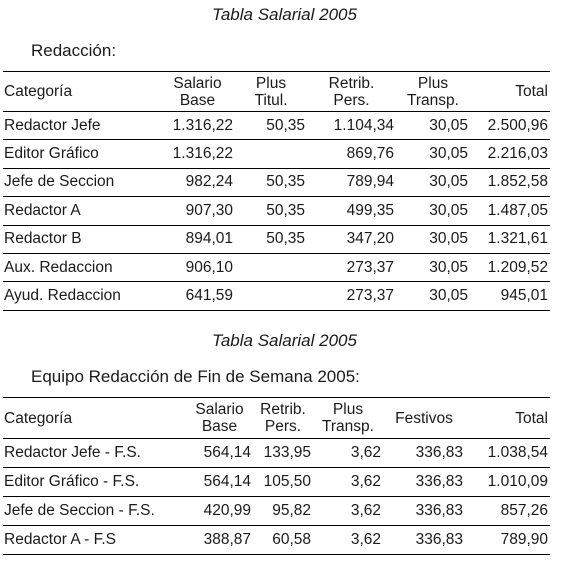  What do you see at coordinates (81, 211) in the screenshot?
I see `row-category: Redactor A` at bounding box center [81, 211].